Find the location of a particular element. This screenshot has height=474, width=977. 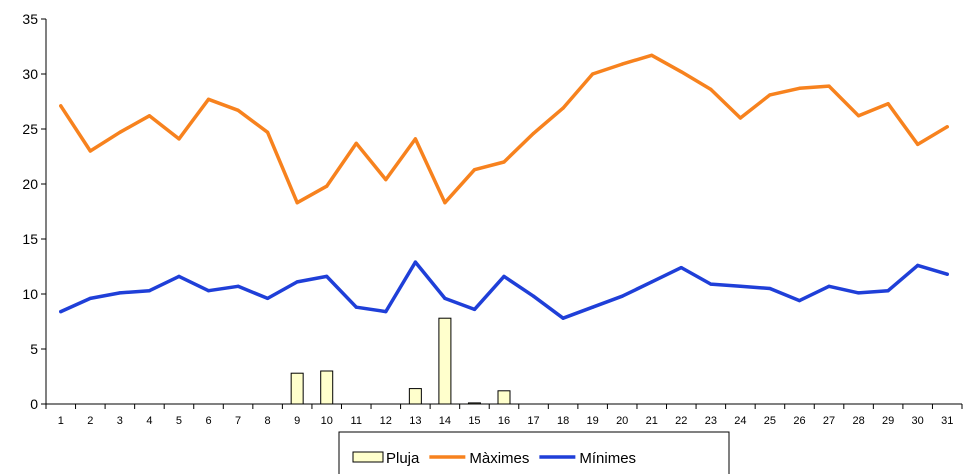

x-tick-label: 13 is located at coordinates (415, 421).